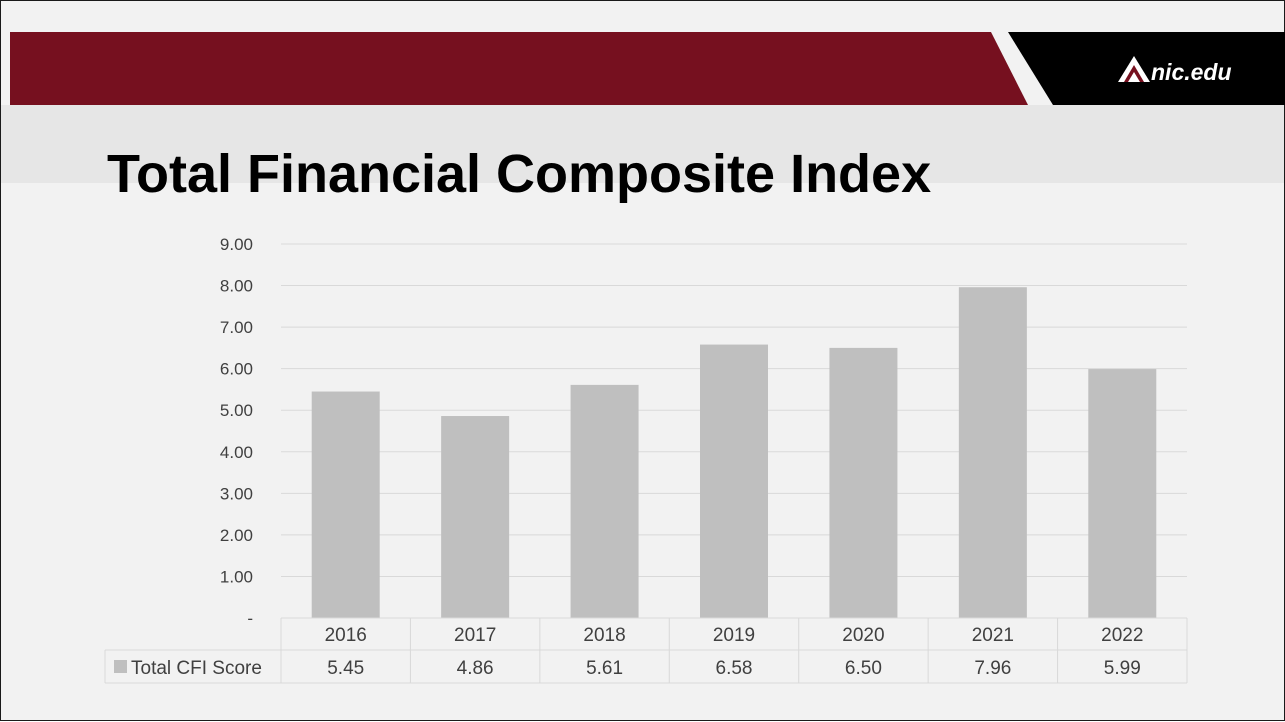  What do you see at coordinates (236, 327) in the screenshot?
I see `y-tick-label: 7.00` at bounding box center [236, 327].